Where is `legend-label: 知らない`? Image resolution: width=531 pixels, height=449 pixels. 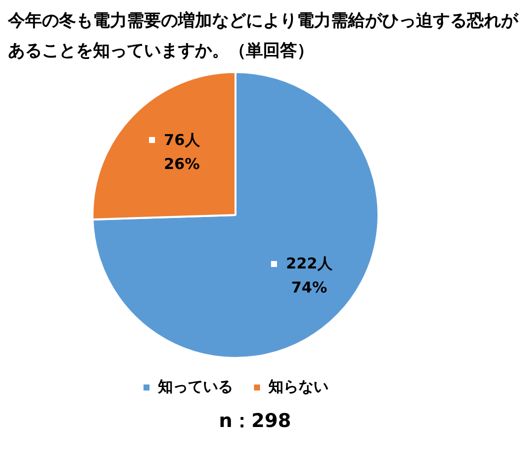
legend-label: 知らない is located at coordinates (298, 386).